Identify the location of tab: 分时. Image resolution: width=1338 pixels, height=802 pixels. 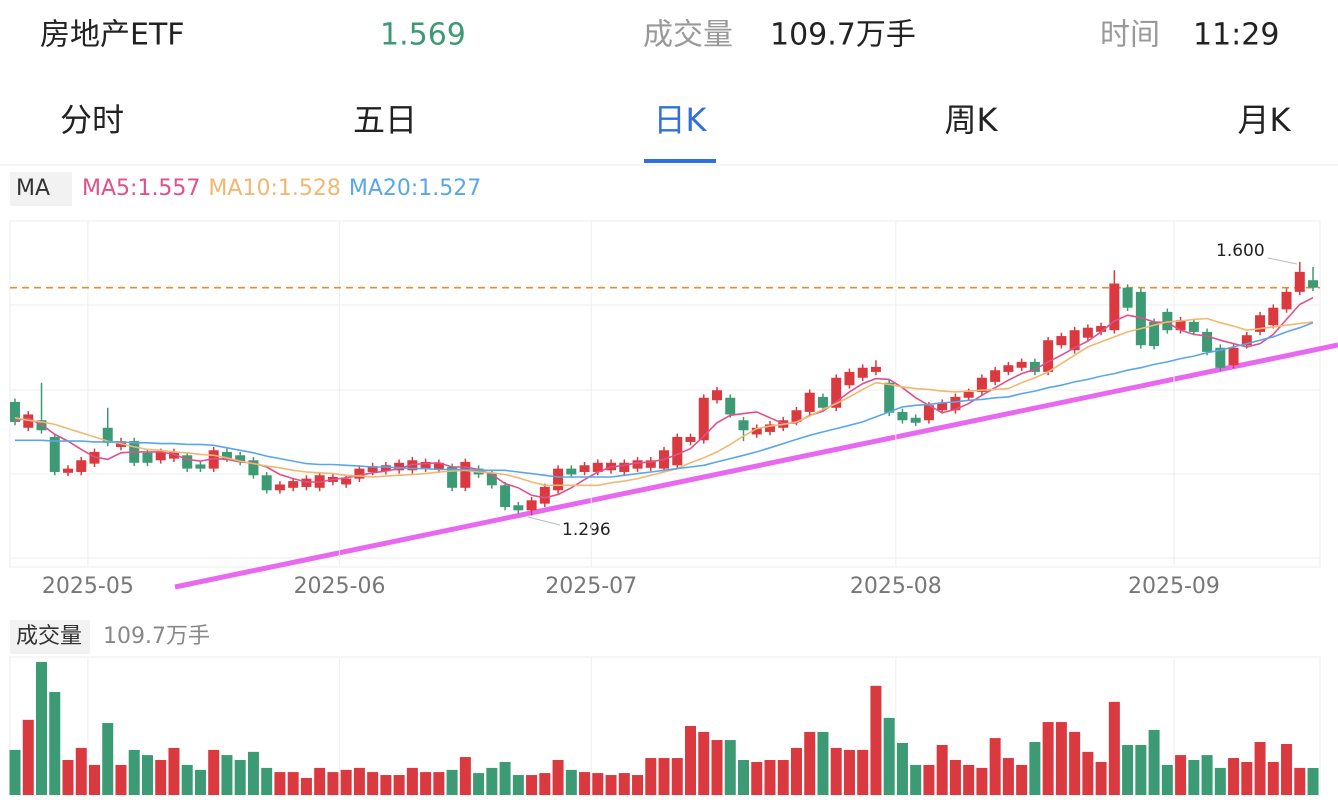
(92, 120).